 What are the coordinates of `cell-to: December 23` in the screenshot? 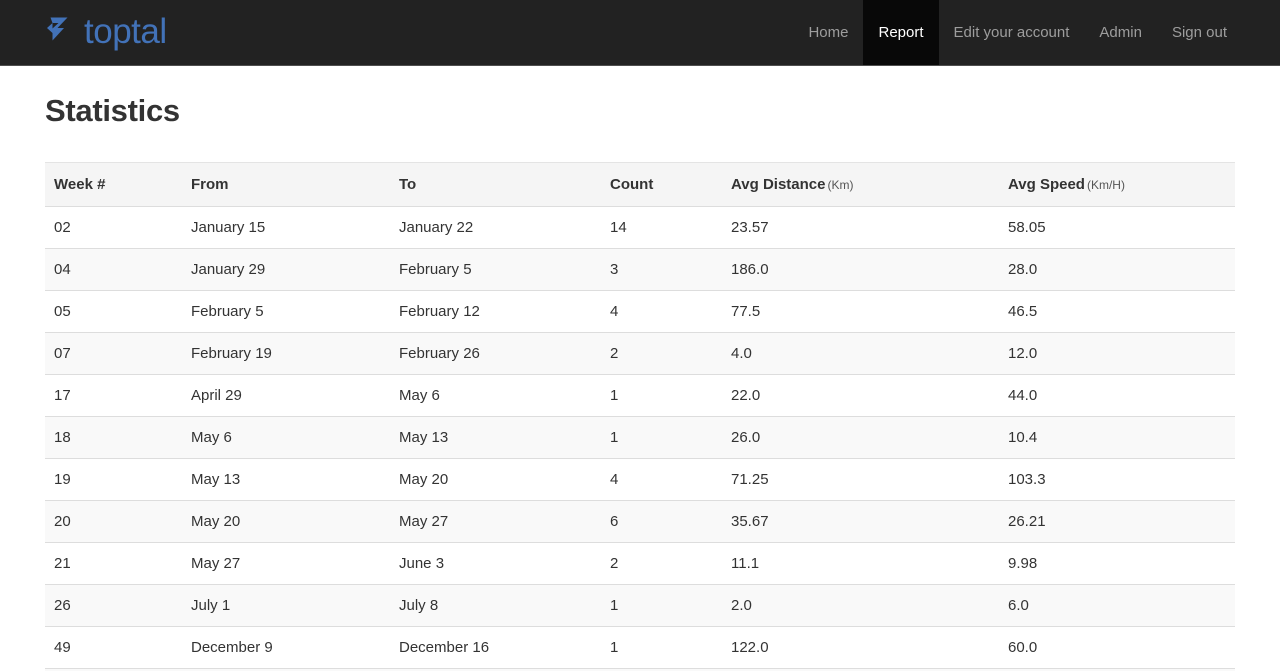 It's located at (495, 669).